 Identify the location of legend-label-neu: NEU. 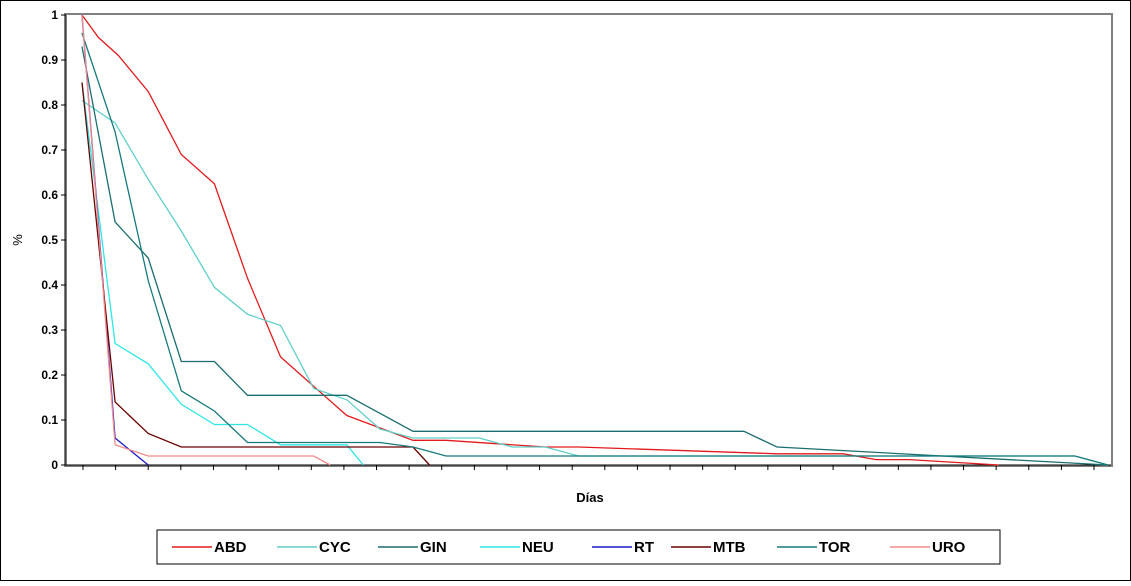
(538, 547).